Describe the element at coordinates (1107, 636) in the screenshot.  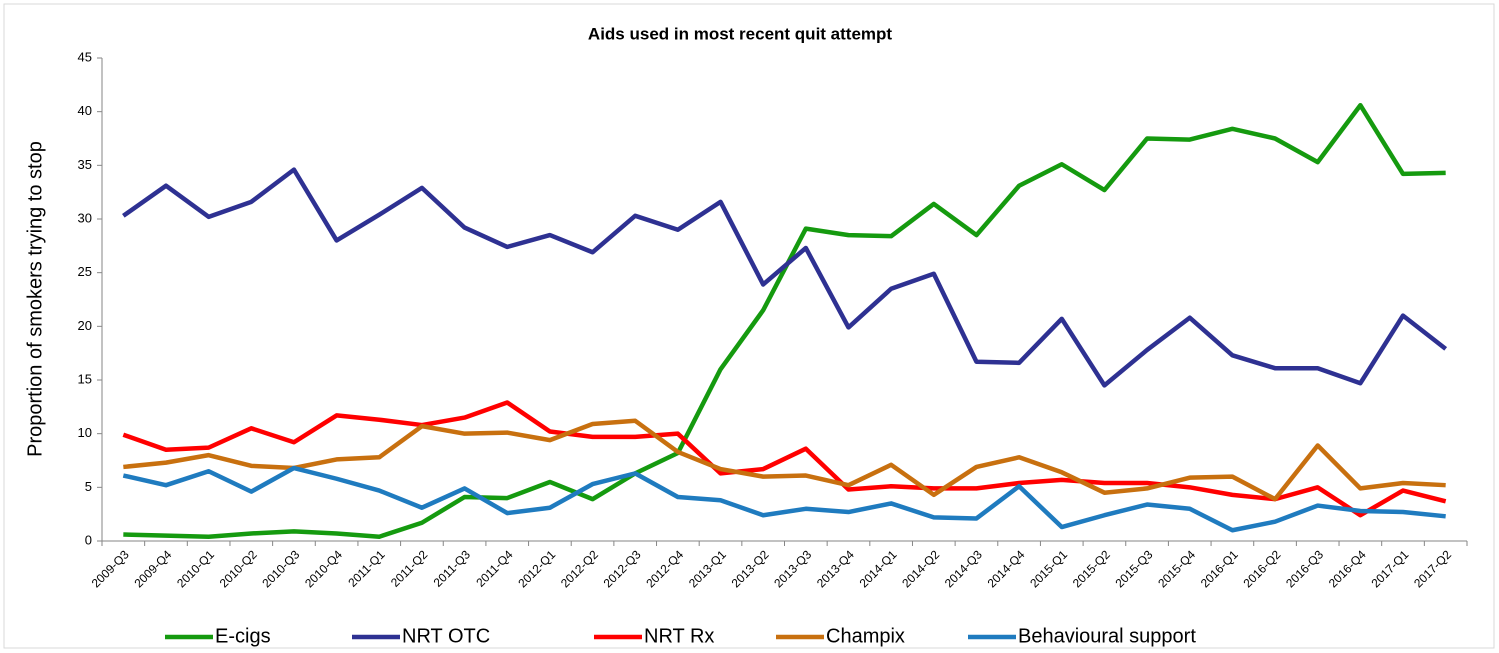
I see `legend-label: Behavioural support` at that location.